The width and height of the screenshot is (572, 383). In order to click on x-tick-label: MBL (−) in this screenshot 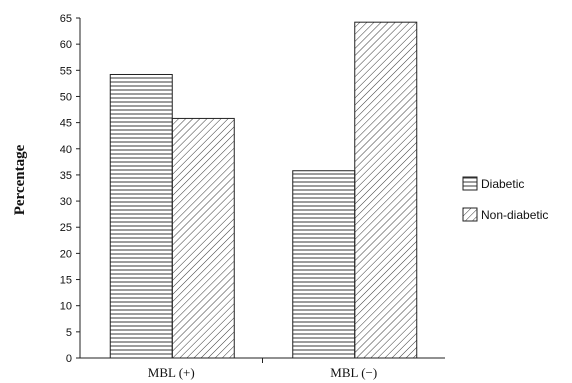, I will do `click(353, 372)`.